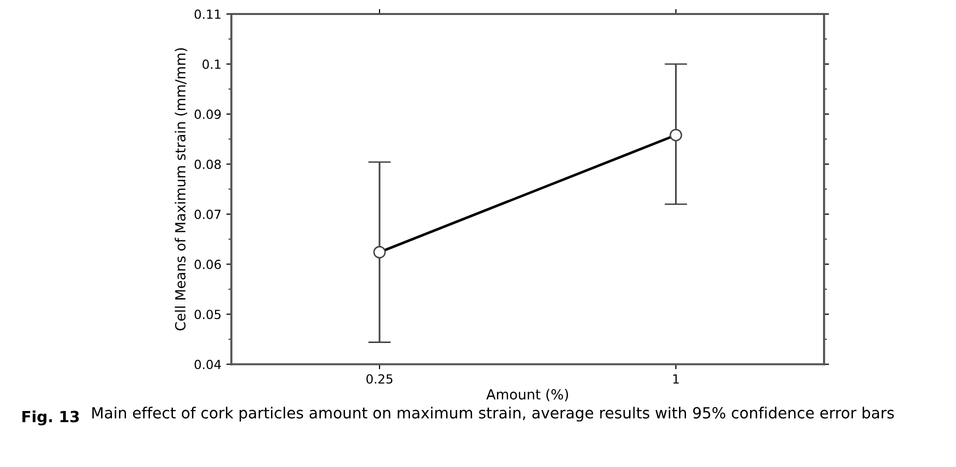  I want to click on text: Main effect of cork particles amount on maximum strain, average results with 95% confidence error bars, so click(493, 414).